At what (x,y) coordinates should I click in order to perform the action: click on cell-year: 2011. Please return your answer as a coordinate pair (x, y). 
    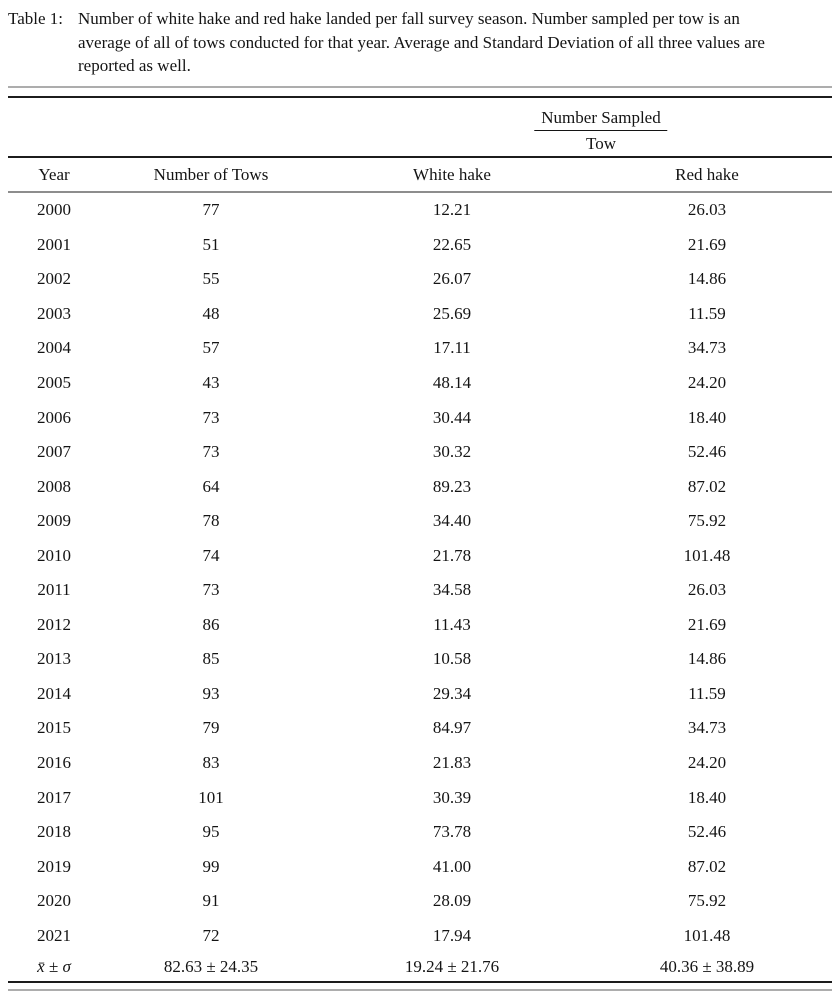
    Looking at the image, I should click on (54, 590).